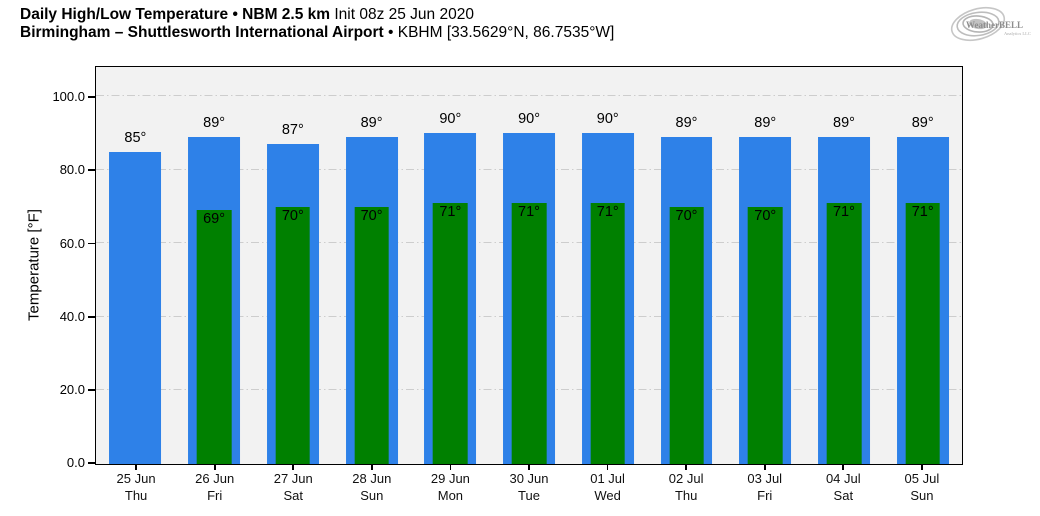  What do you see at coordinates (1017, 33) in the screenshot?
I see `logo-tagline: Analytics LLC` at bounding box center [1017, 33].